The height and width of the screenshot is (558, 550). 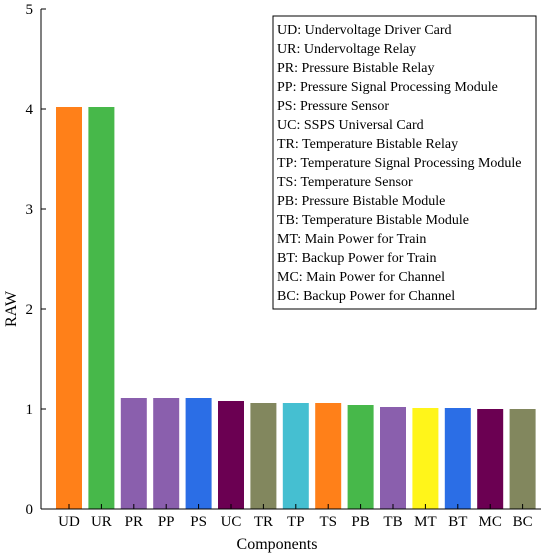 What do you see at coordinates (356, 68) in the screenshot?
I see `legend-entry: PR: Pressure Bistable Relay` at bounding box center [356, 68].